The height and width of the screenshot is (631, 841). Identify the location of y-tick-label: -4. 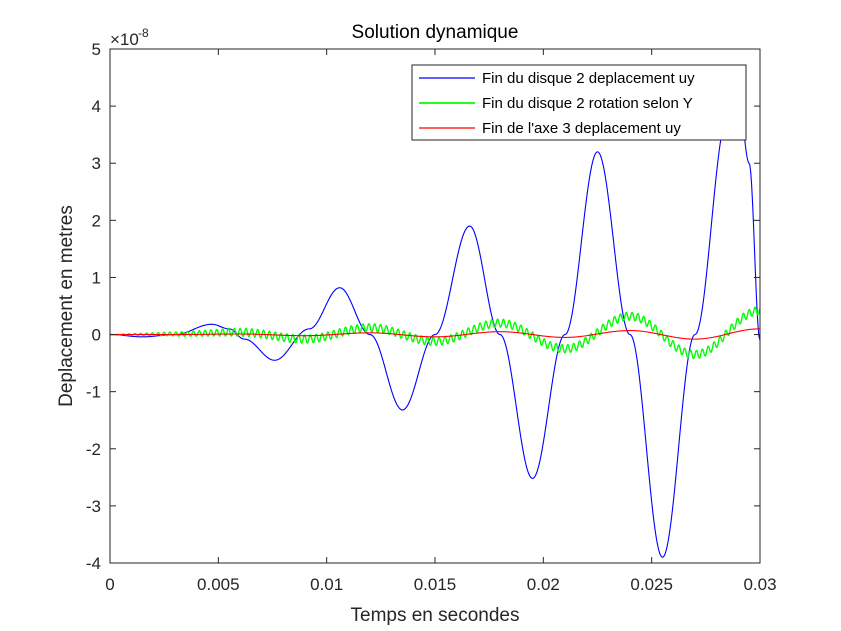
(93, 563).